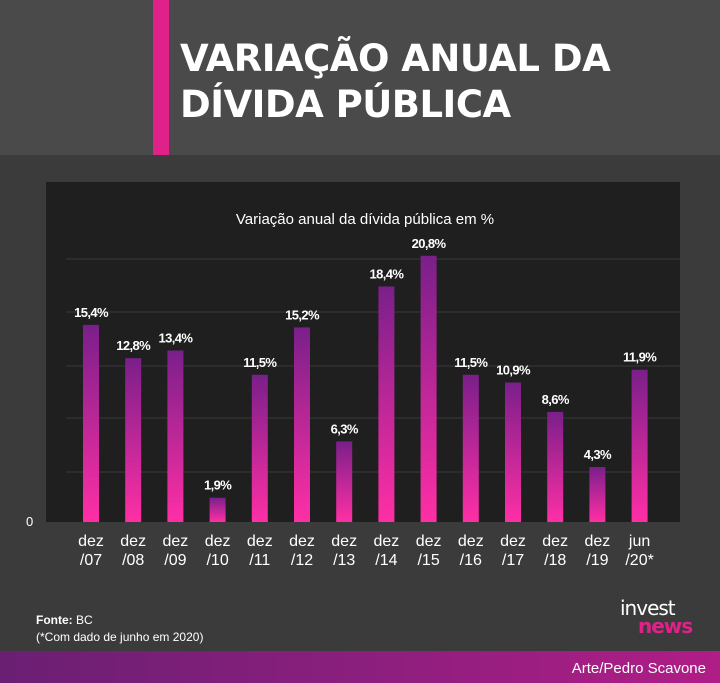 The image size is (720, 683). Describe the element at coordinates (648, 608) in the screenshot. I see `logo-text-invest: invest` at that location.